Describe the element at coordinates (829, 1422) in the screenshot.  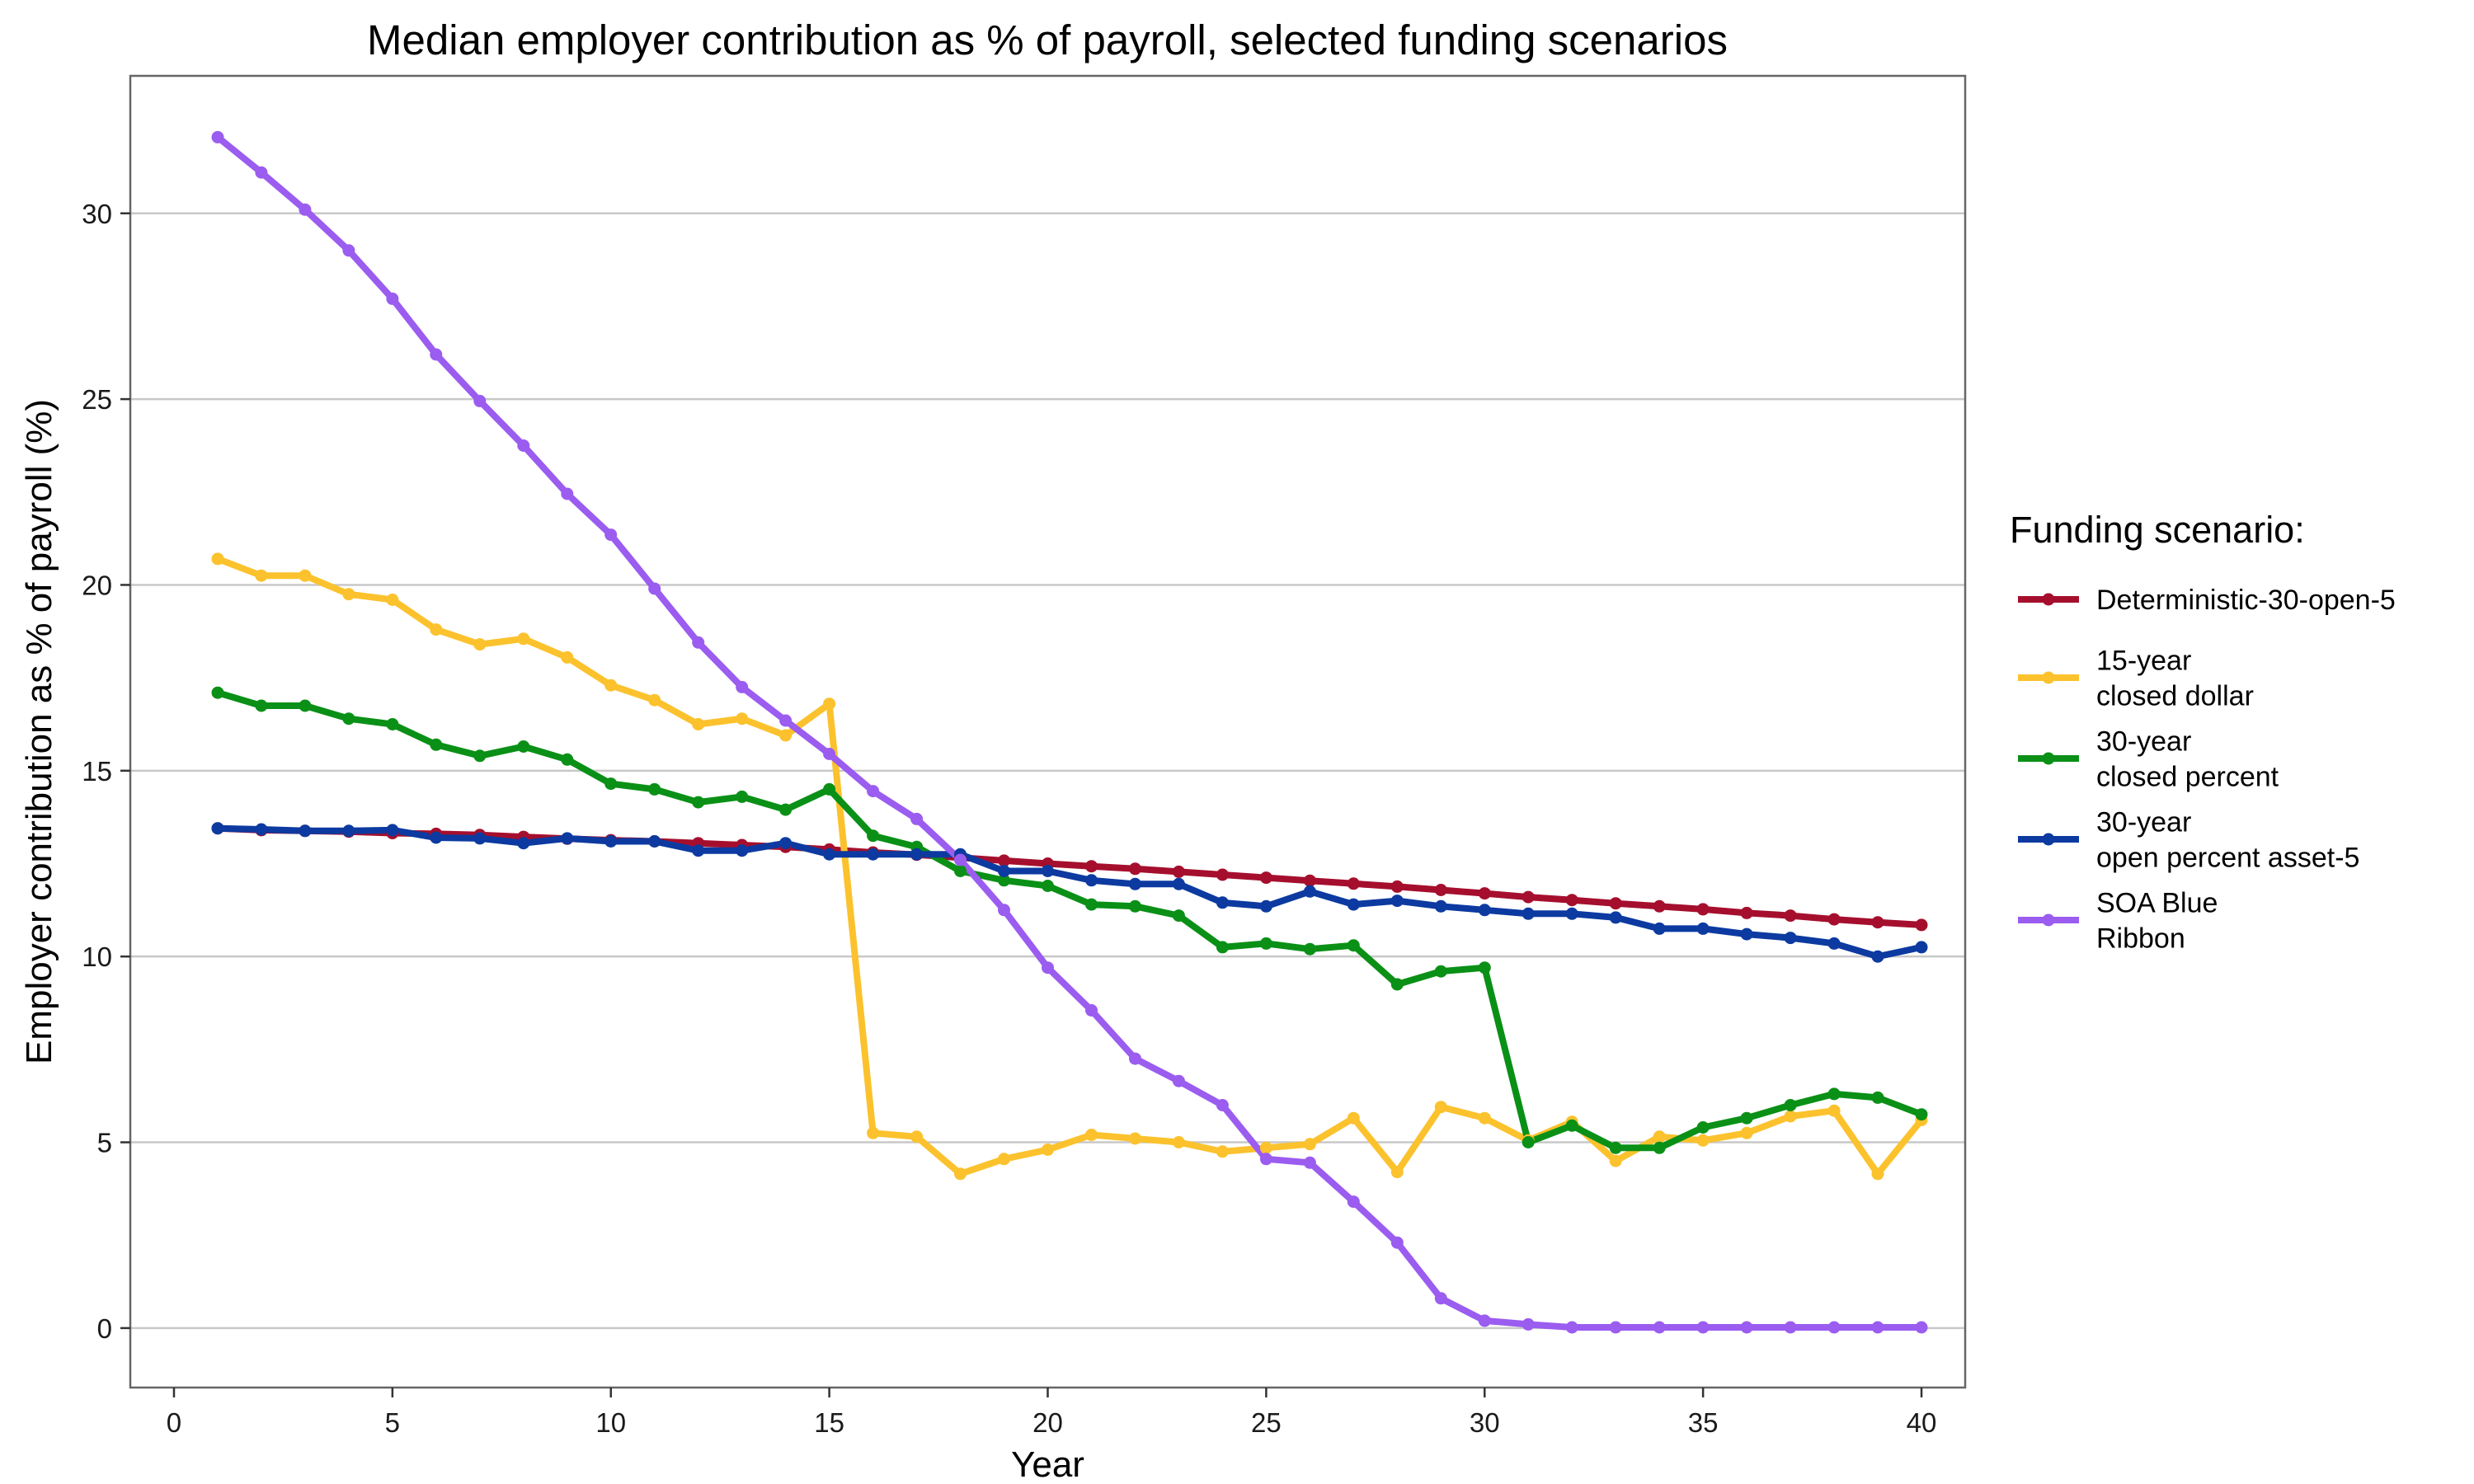
I see `x-tick-label: 15` at that location.